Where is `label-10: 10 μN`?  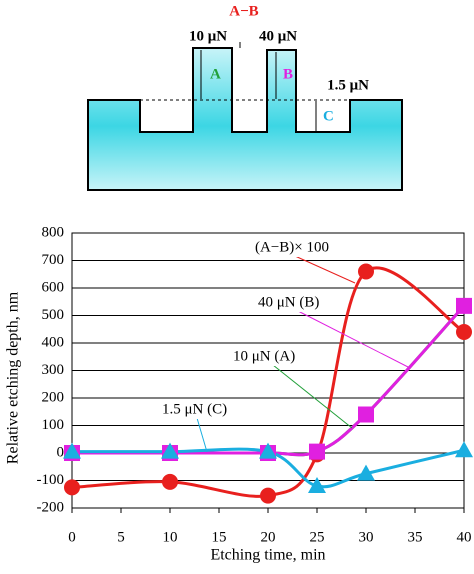 label-10: 10 μN is located at coordinates (208, 36).